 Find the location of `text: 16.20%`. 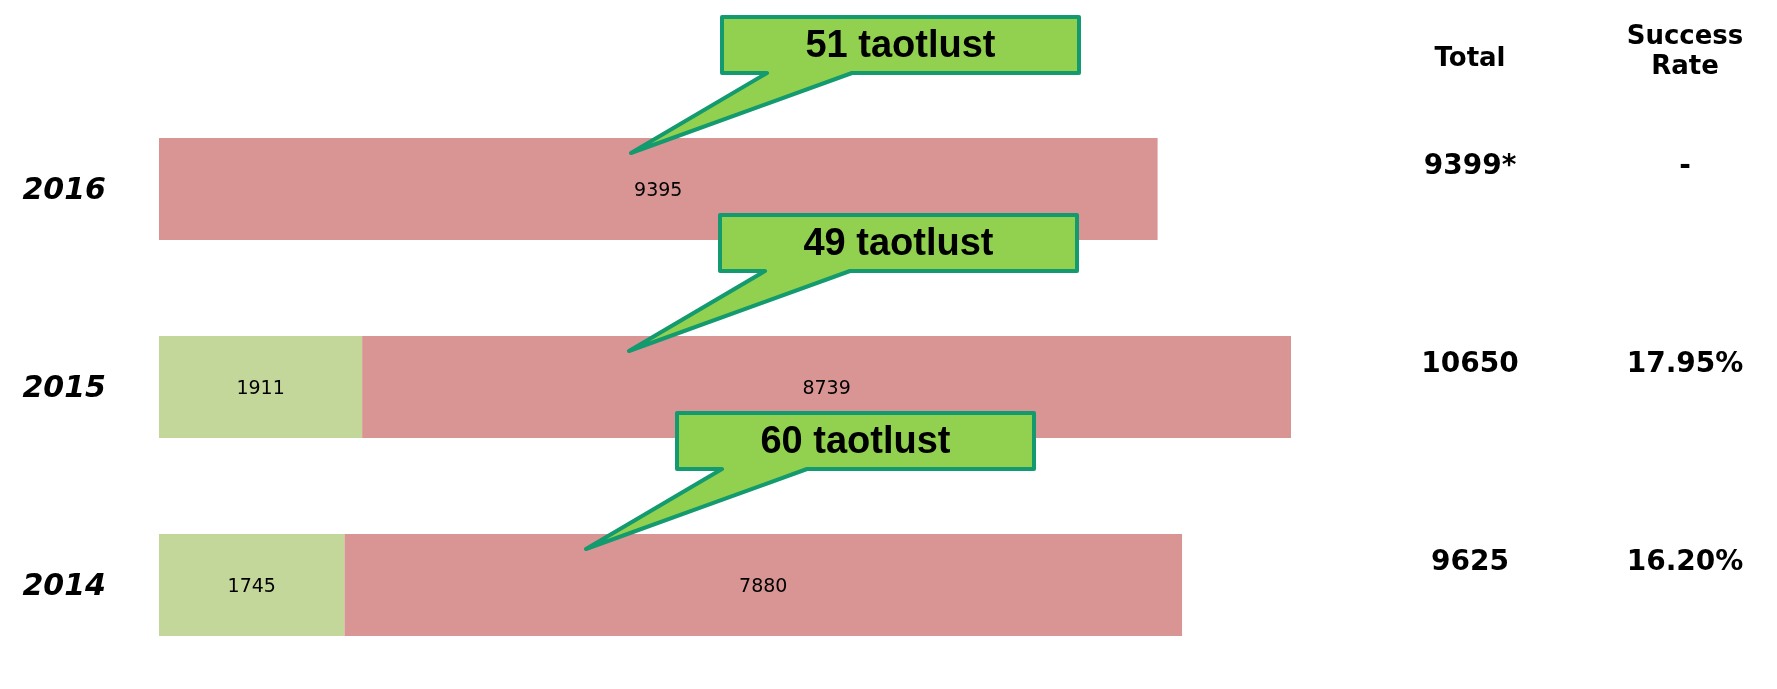

text: 16.20% is located at coordinates (1685, 560).